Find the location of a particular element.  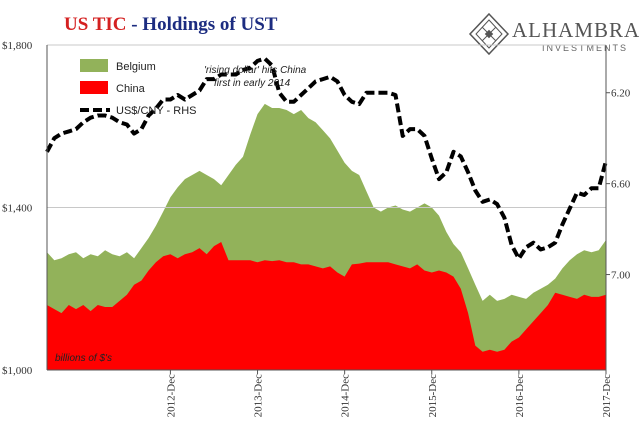

chart-title-main: US TIC is located at coordinates (95, 24).